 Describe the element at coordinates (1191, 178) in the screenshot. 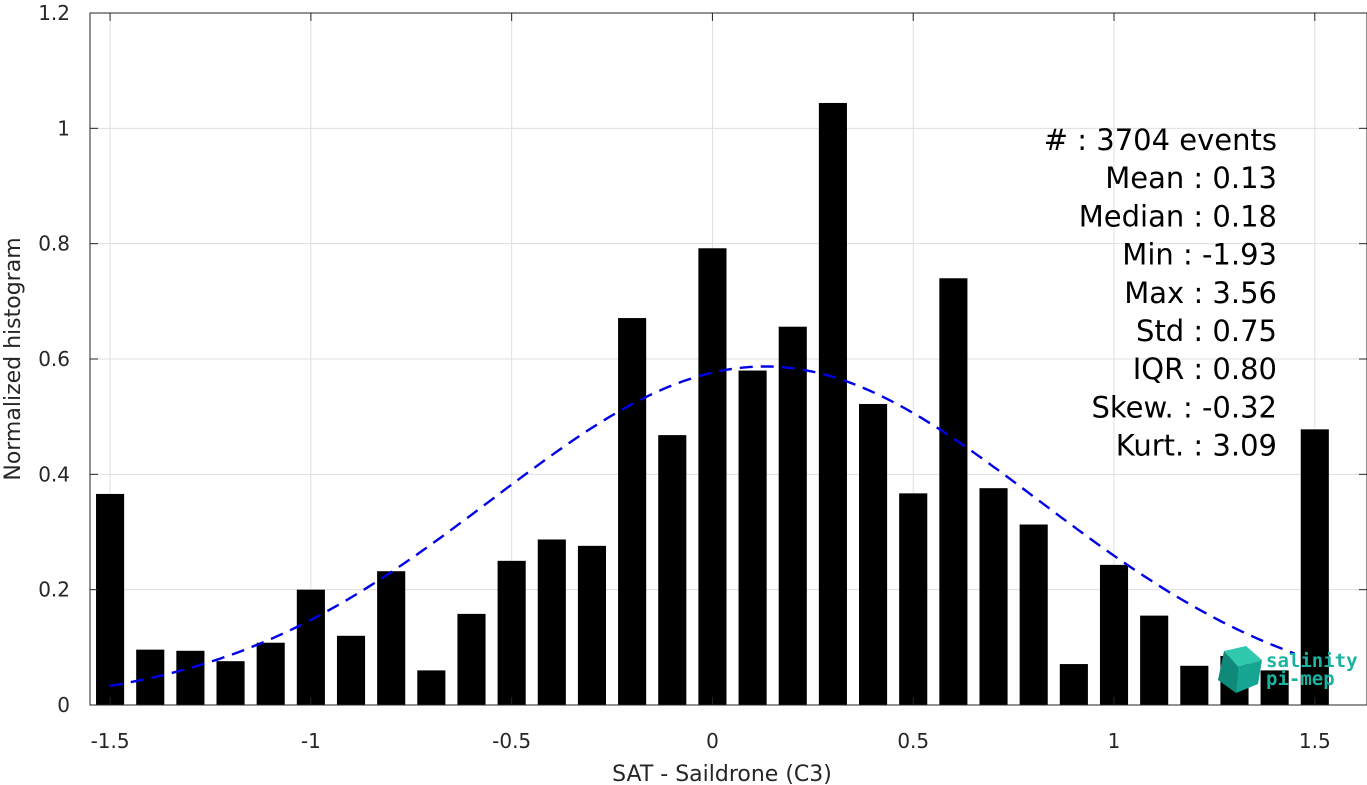

I see `stat-line: Mean : 0.13` at that location.